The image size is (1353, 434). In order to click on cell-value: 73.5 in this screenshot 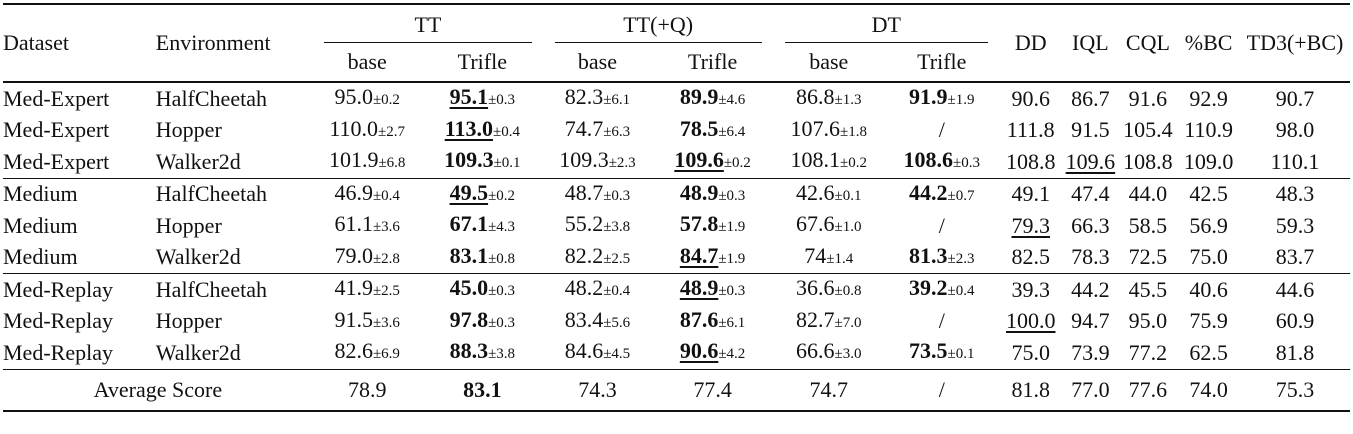, I will do `click(928, 350)`.